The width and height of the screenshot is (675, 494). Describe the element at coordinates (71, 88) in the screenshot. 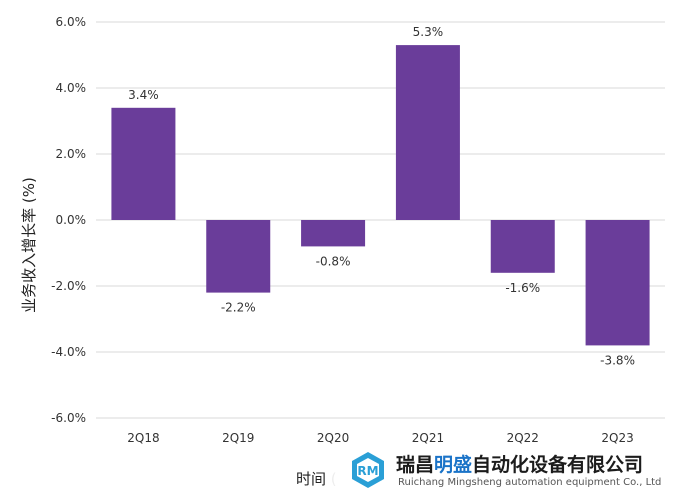

I see `y-tick-label: 4.0%` at that location.